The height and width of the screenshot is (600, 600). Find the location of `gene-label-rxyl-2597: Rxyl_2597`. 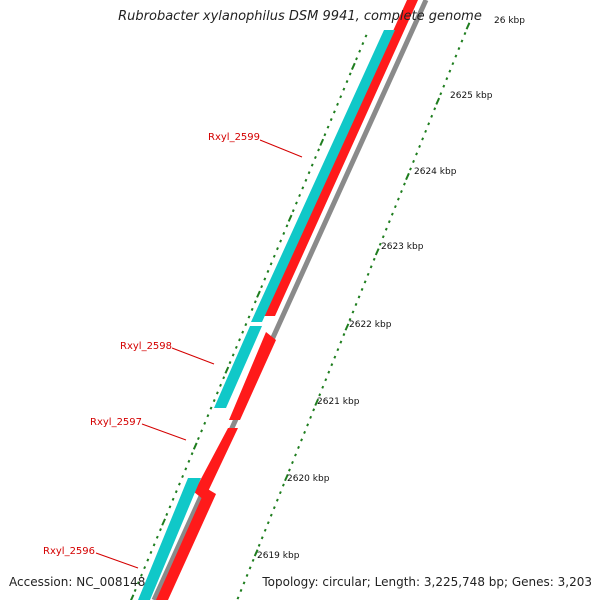

gene-label-rxyl-2597: Rxyl_2597 is located at coordinates (116, 422).